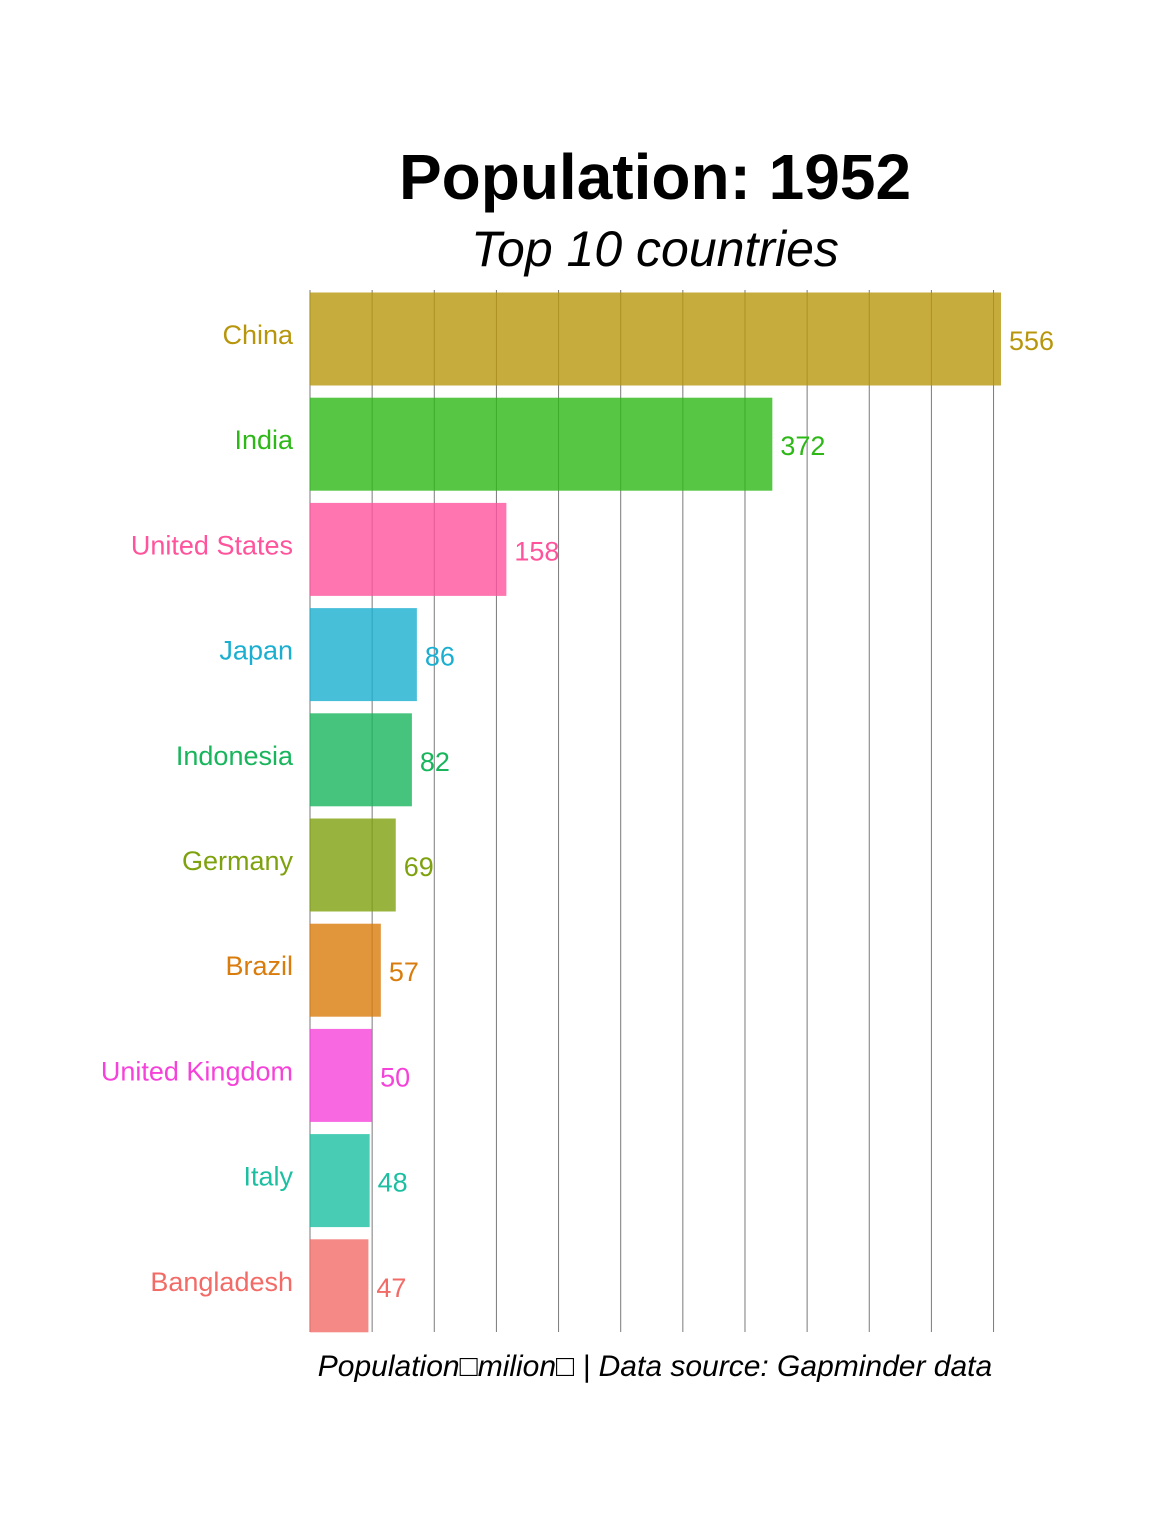 This screenshot has height=1536, width=1152. Describe the element at coordinates (256, 651) in the screenshot. I see `category-label: Japan` at that location.